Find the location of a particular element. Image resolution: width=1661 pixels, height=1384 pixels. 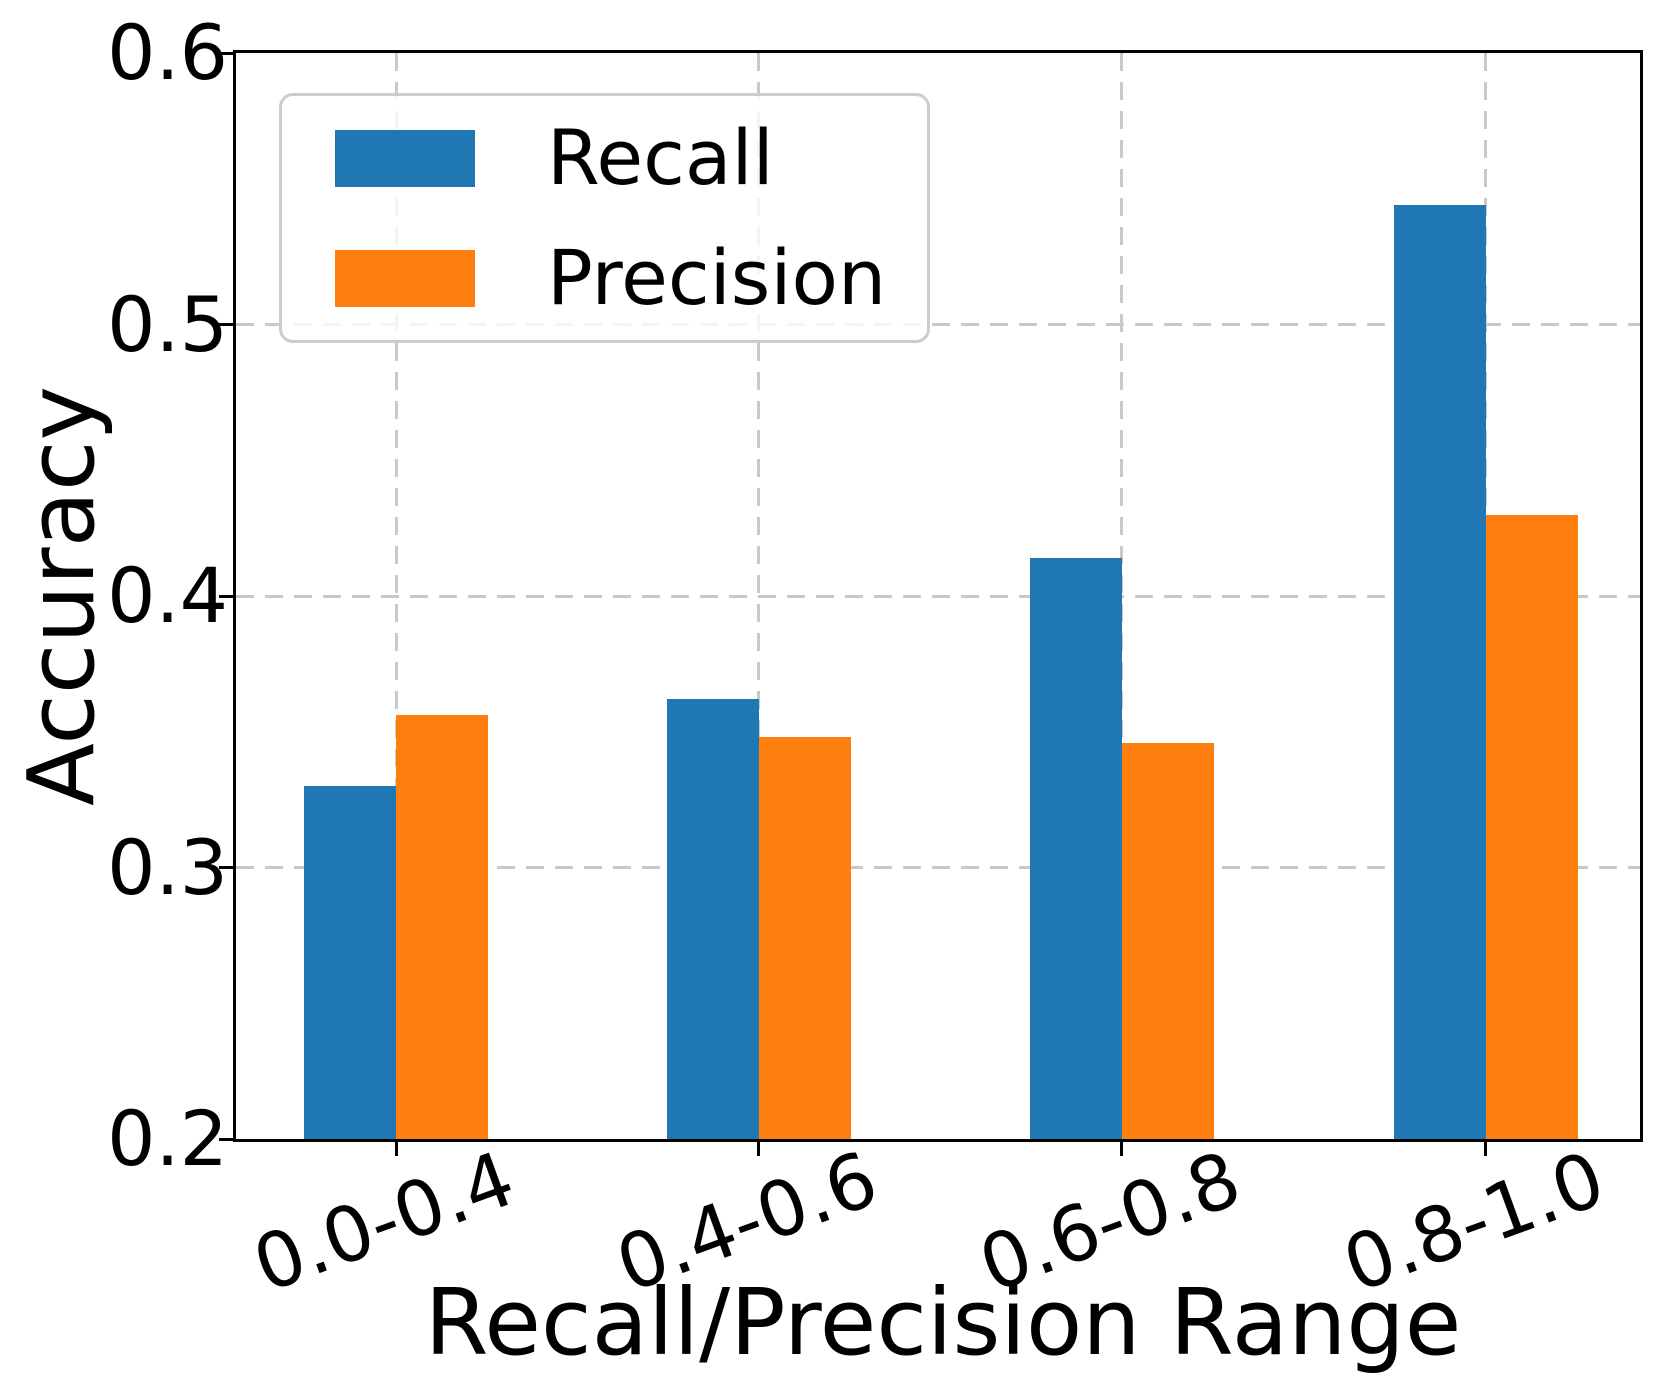

y-tick-label-0.6: 0.6 is located at coordinates (167, 52).